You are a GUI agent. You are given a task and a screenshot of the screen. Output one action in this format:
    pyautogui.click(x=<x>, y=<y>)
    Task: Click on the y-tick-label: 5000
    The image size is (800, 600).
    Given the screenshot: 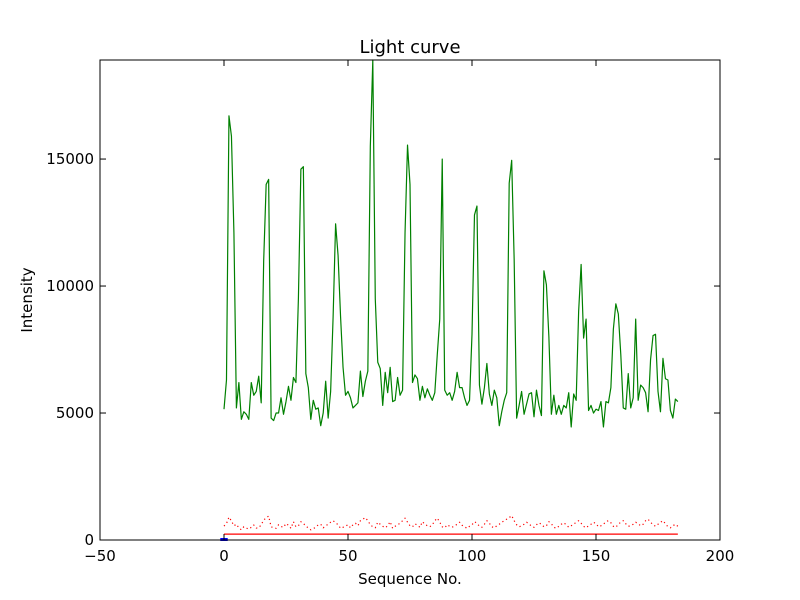 What is the action you would take?
    pyautogui.click(x=75, y=413)
    